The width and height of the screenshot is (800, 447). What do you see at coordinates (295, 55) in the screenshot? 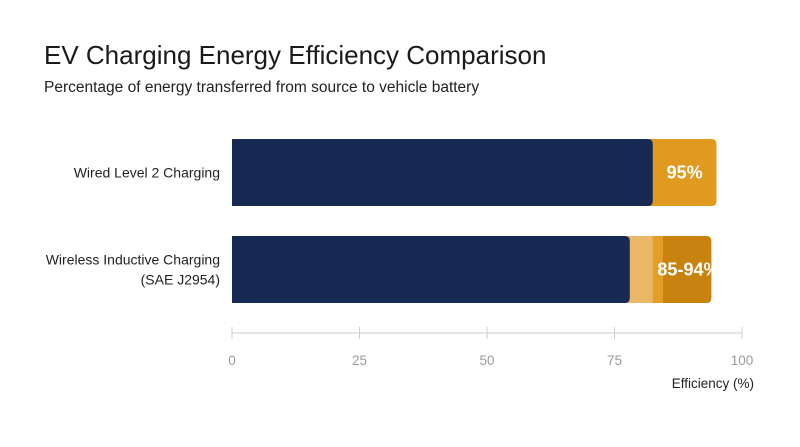
I see `chart-title: EV Charging Energy Efficiency Comparison` at bounding box center [295, 55].